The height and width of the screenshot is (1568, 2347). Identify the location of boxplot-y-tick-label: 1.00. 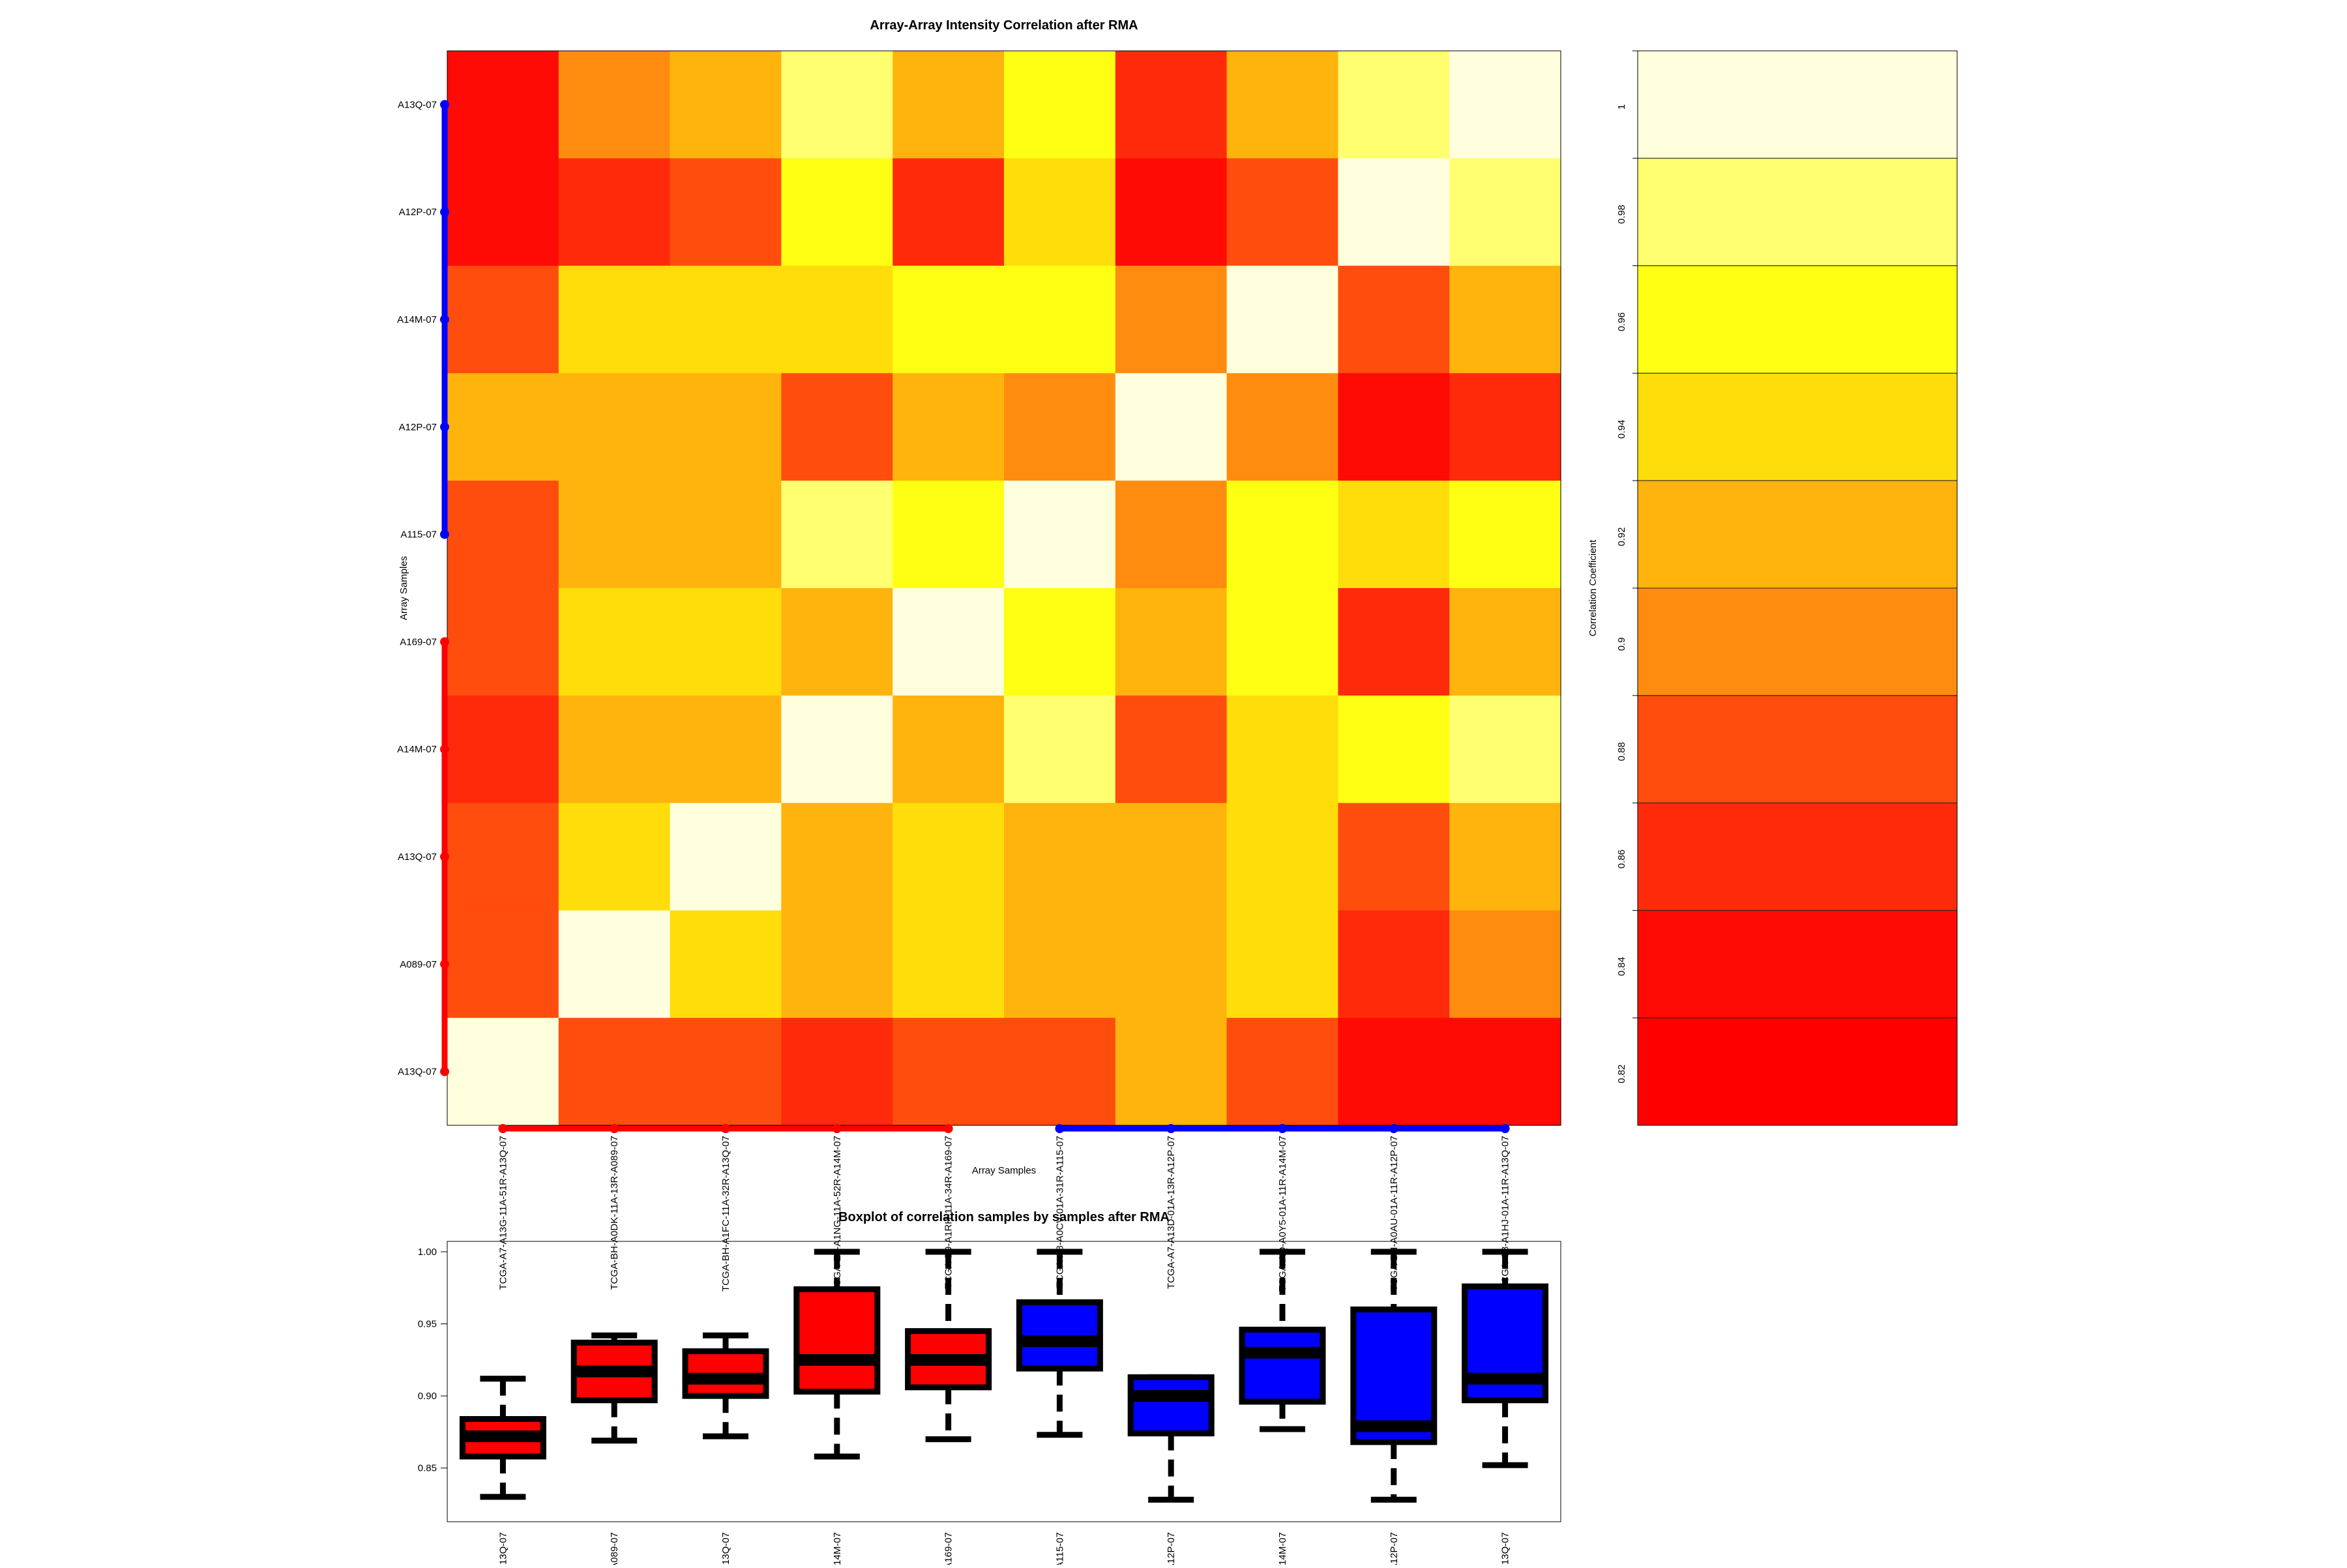
(427, 1253).